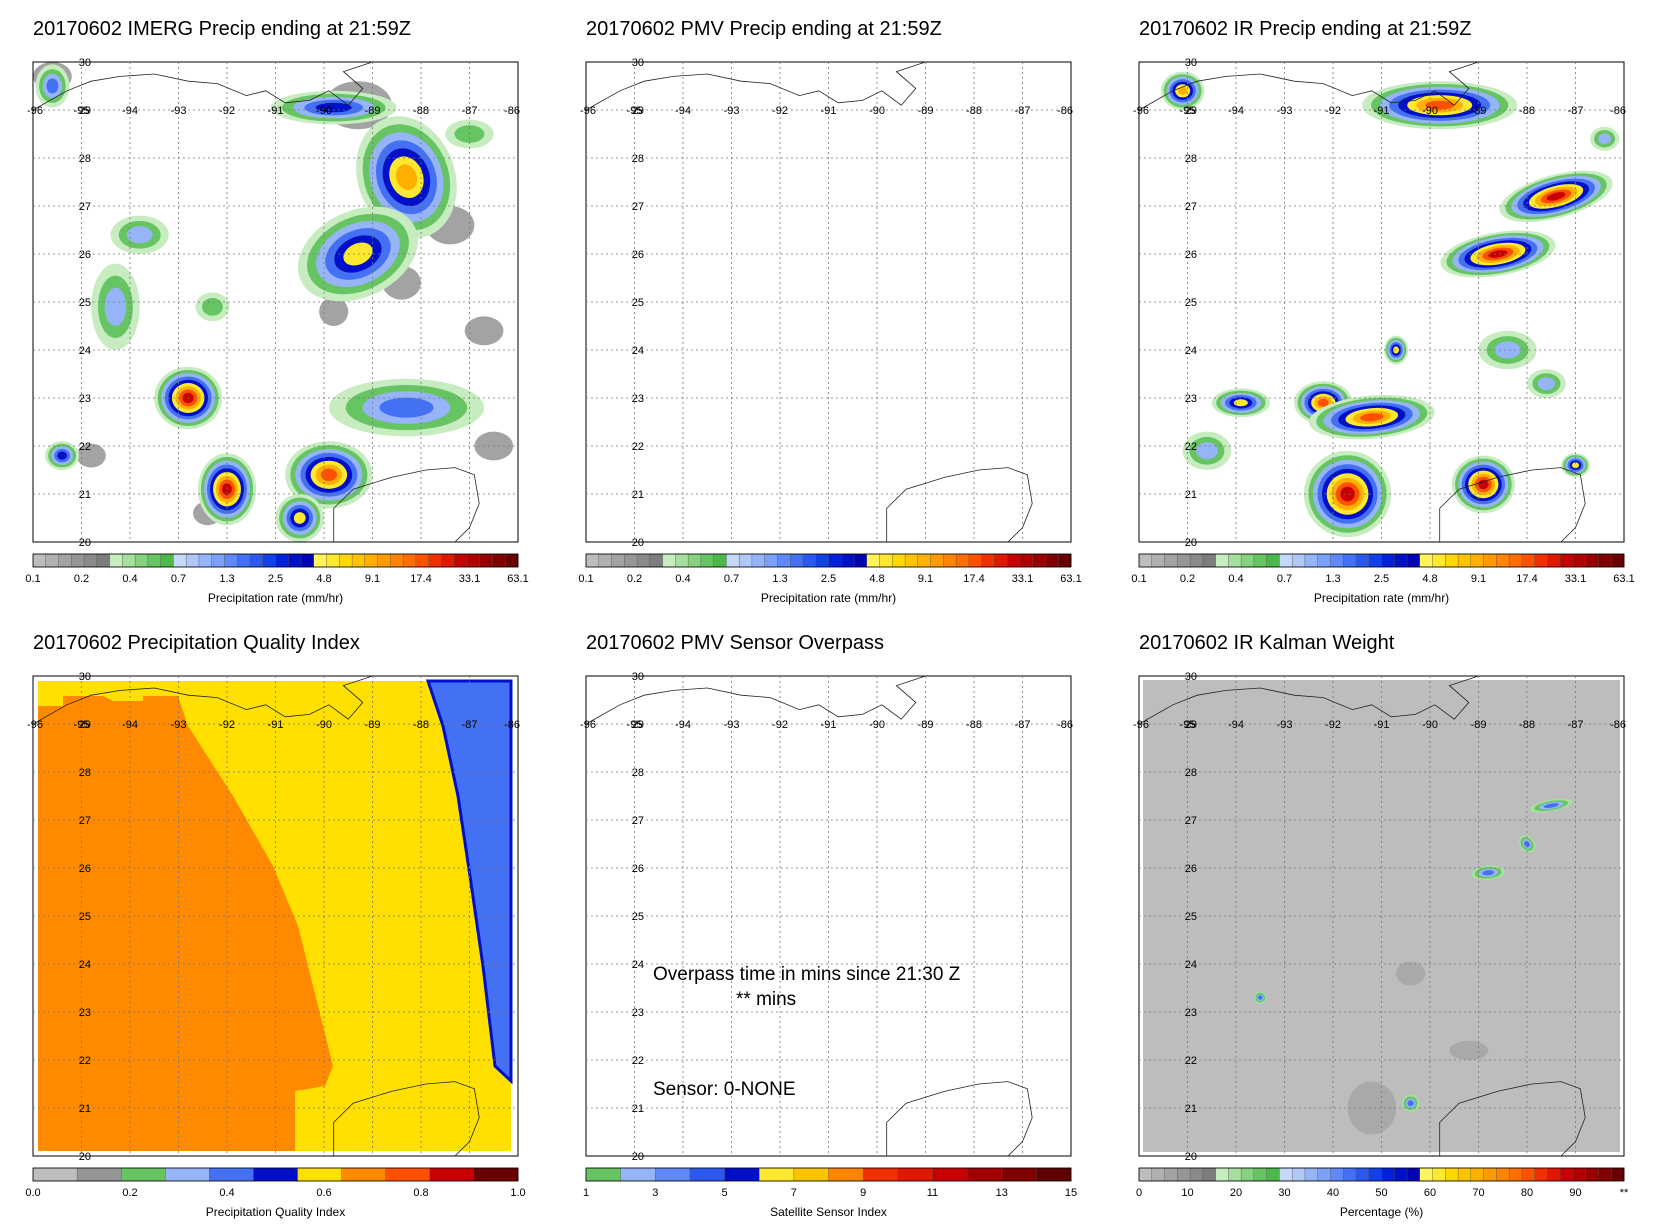 The height and width of the screenshot is (1224, 1653). Describe the element at coordinates (85, 1109) in the screenshot. I see `lat-tick-label: 21` at that location.